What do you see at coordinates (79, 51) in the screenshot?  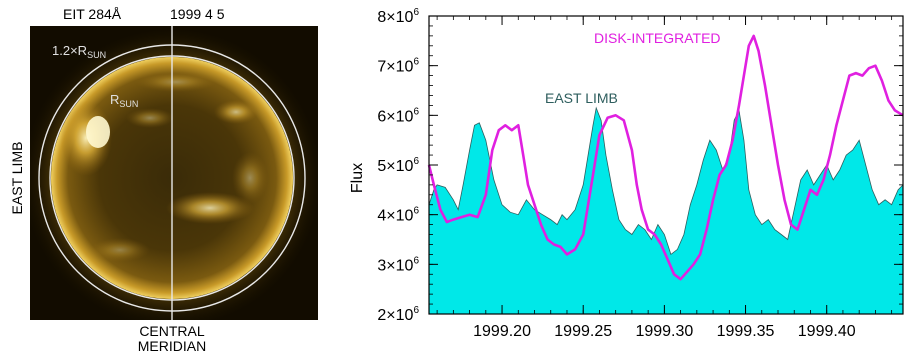 I see `outer-circle-label: 1.2×RSUN` at bounding box center [79, 51].